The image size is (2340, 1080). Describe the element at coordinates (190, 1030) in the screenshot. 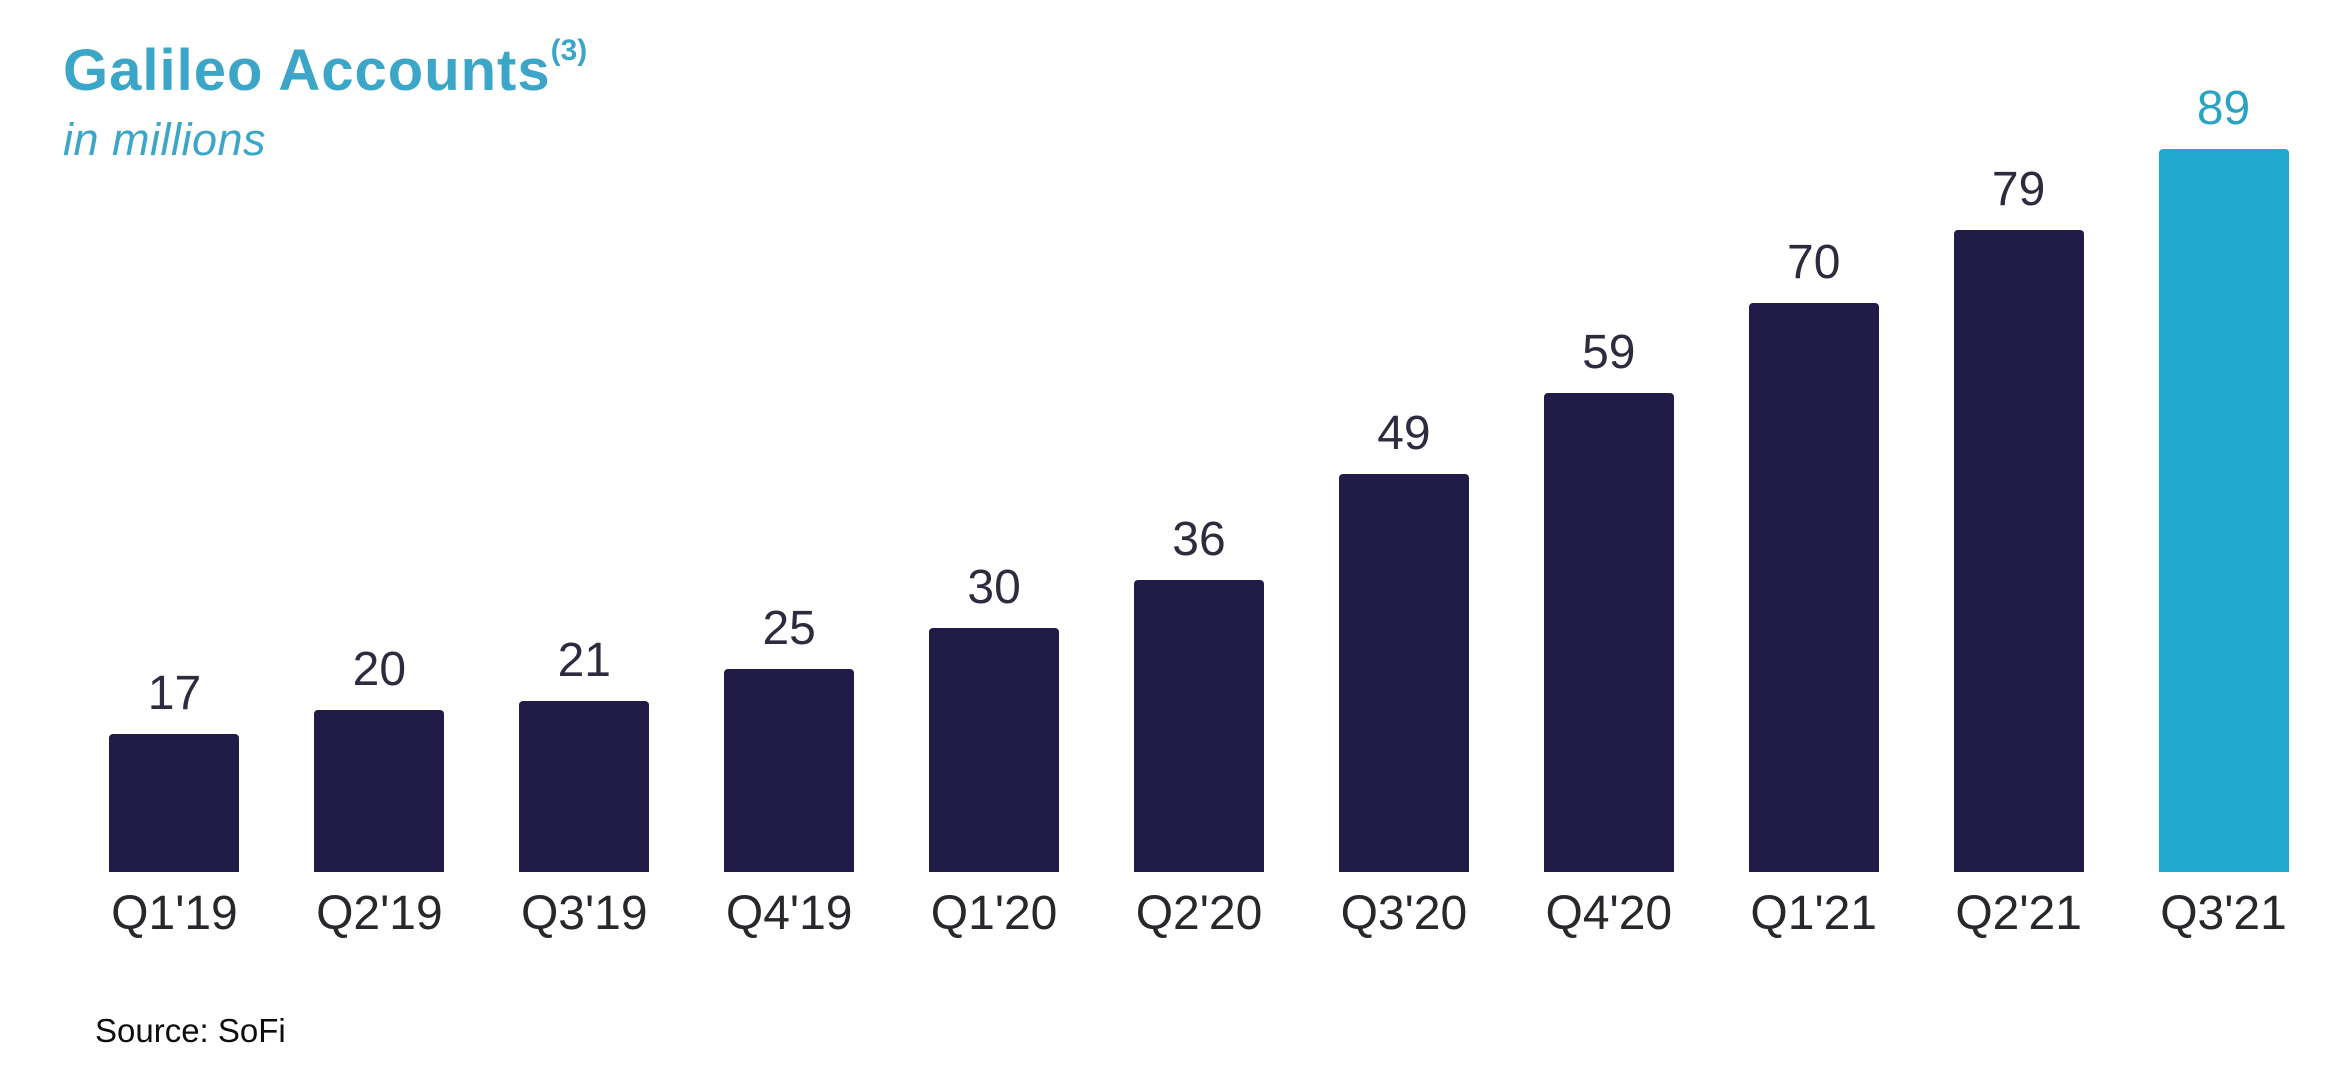

I see `source-text: Source: SoFi` at that location.